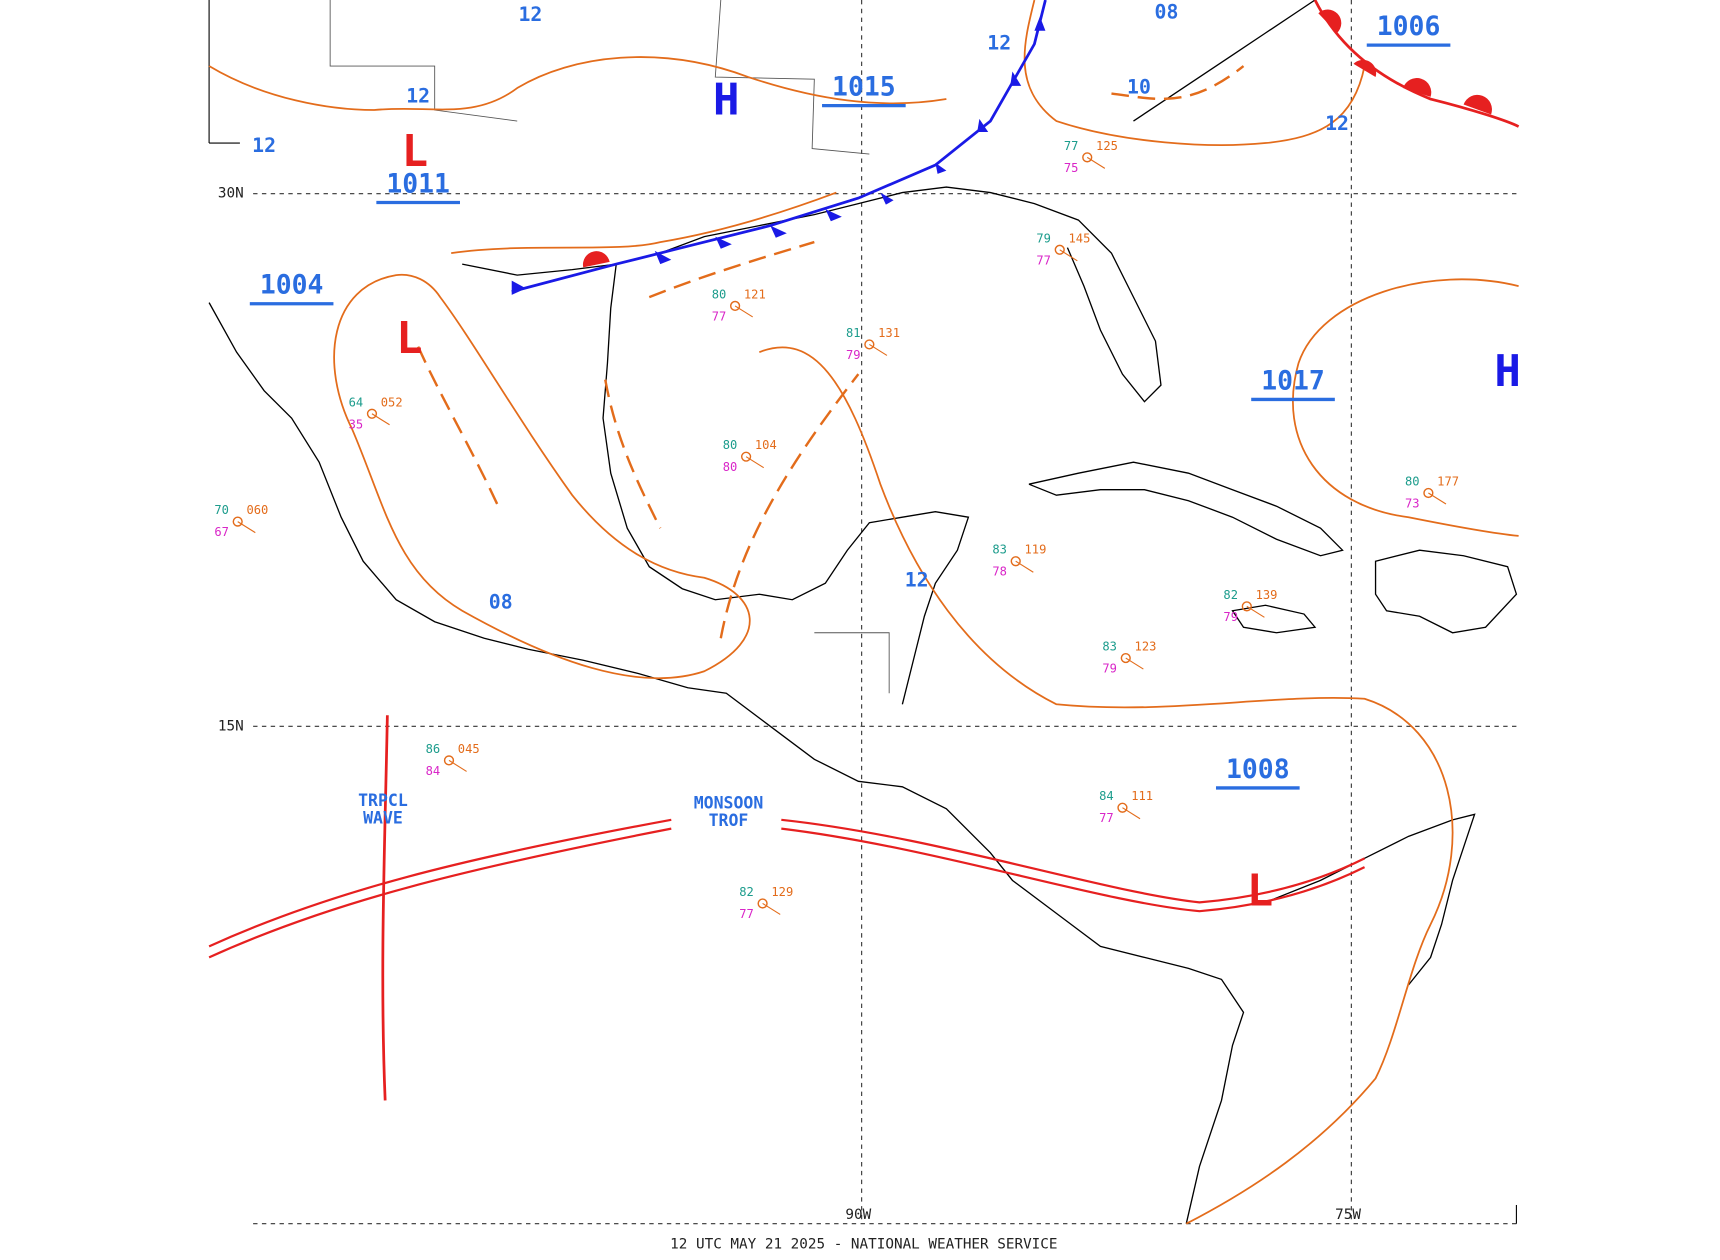  I want to click on station-dewpoint: 84, so click(433, 771).